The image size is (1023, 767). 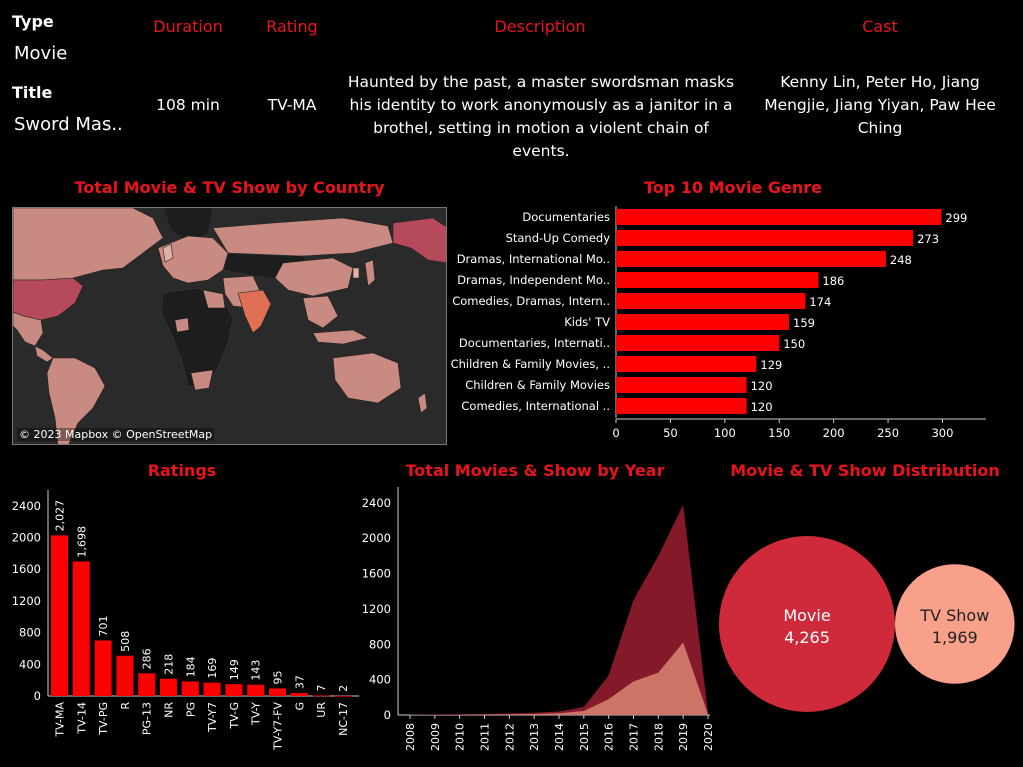 I want to click on ratings-category-label: TV-PG, so click(x=103, y=719).